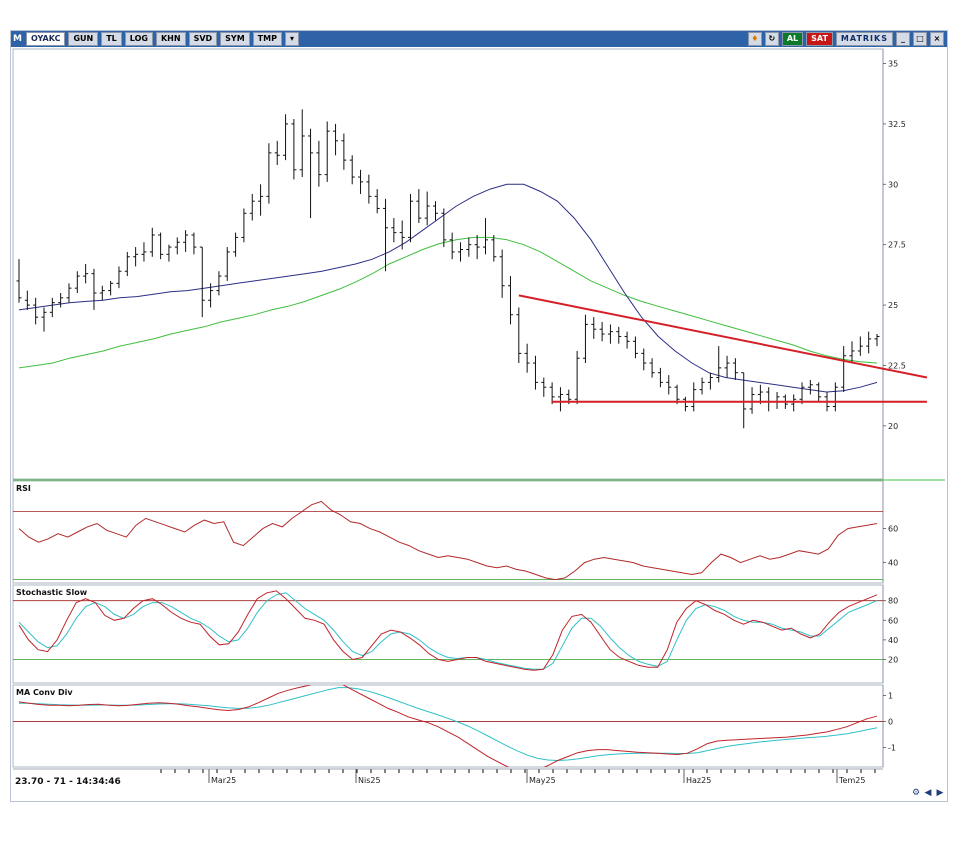  Describe the element at coordinates (893, 63) in the screenshot. I see `price-tick-label: 35` at that location.